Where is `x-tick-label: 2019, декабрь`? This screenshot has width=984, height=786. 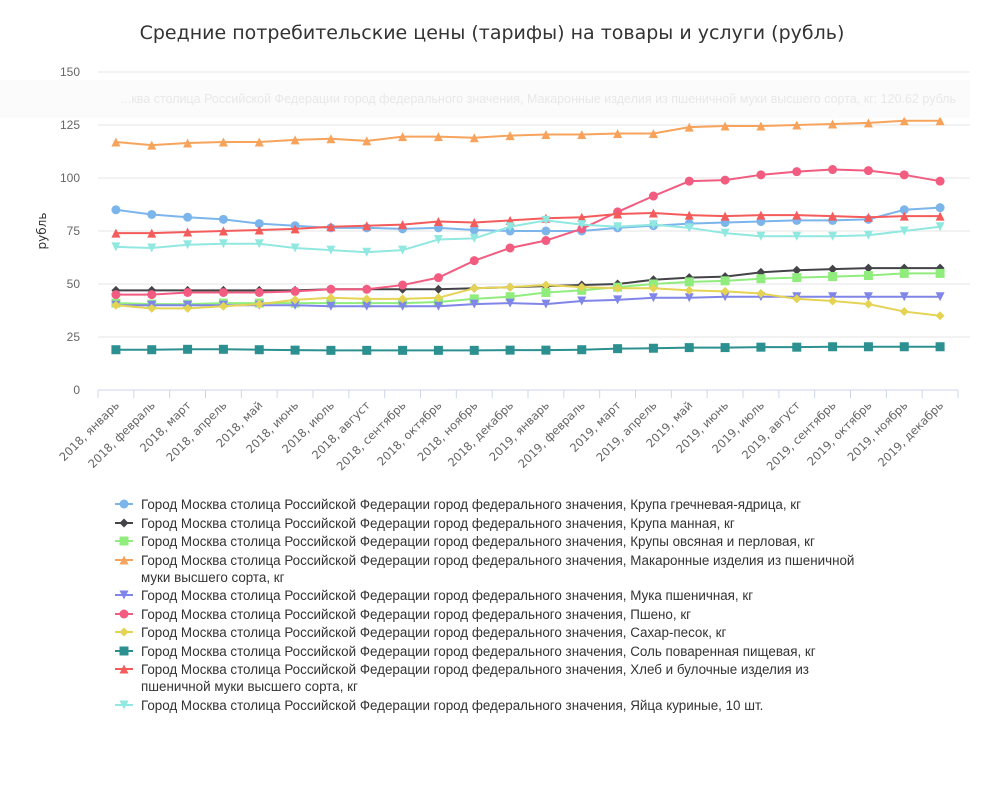 x-tick-label: 2019, декабрь is located at coordinates (910, 433).